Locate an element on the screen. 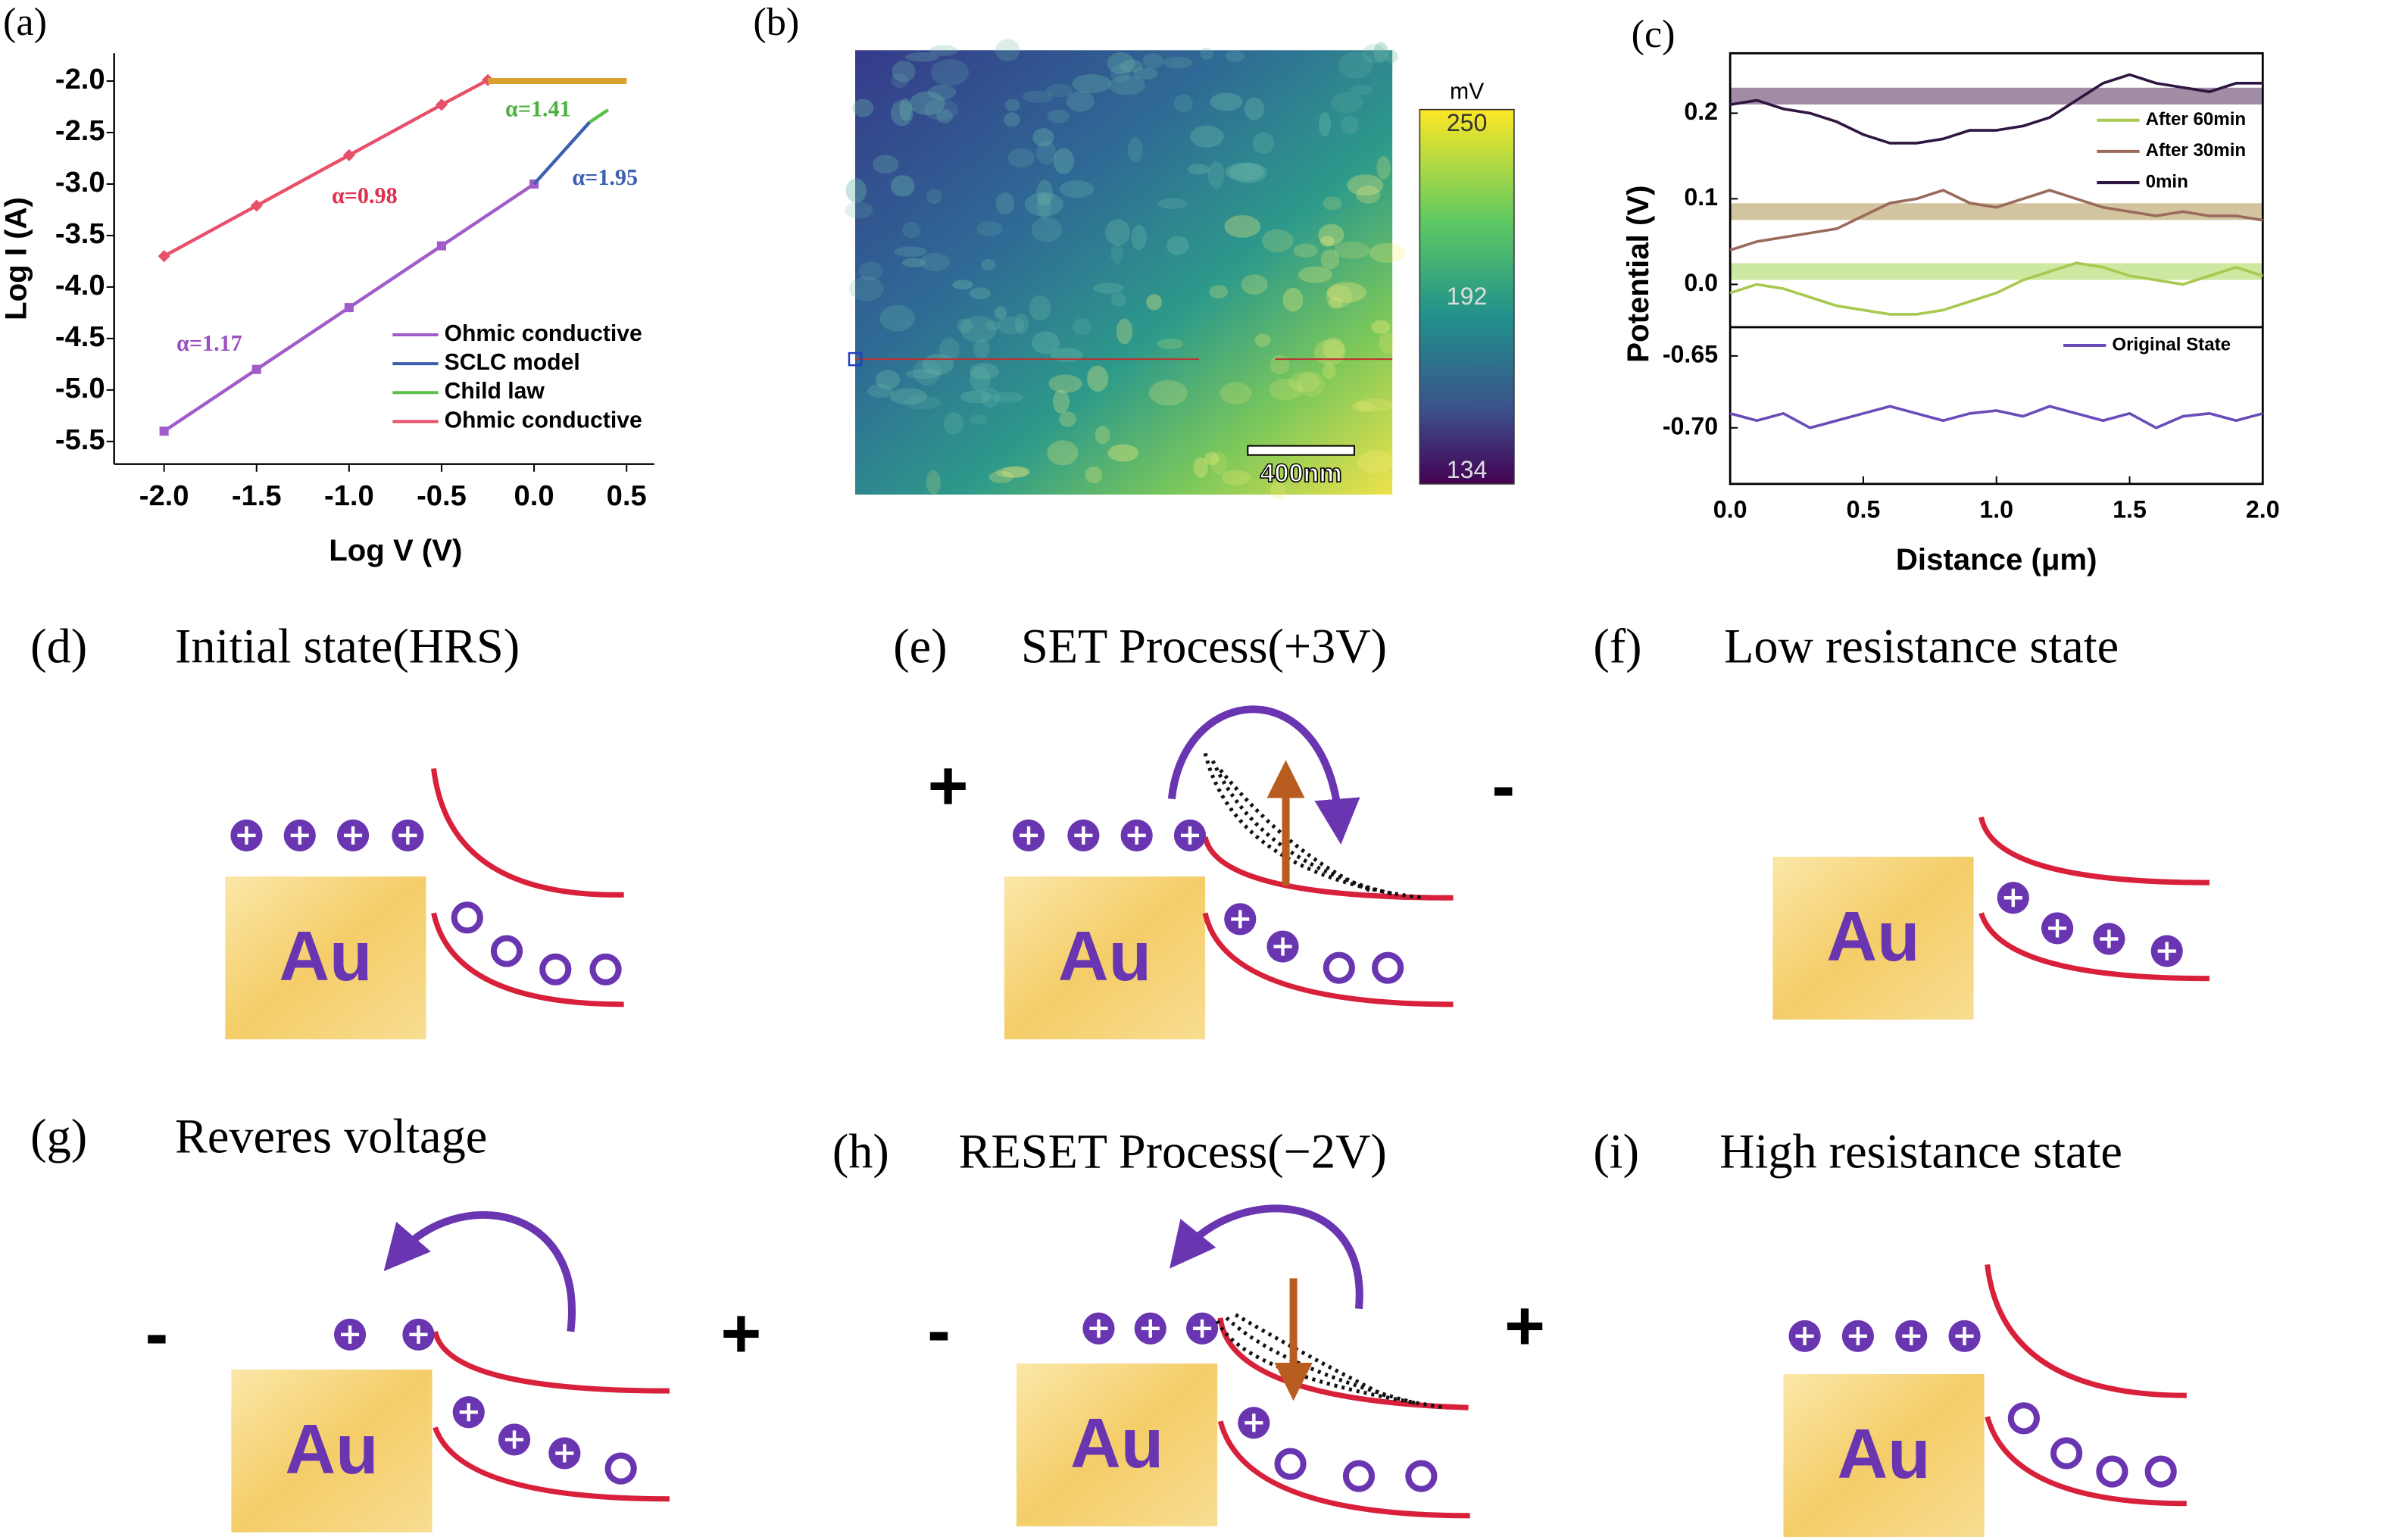  y-tick-label: -3.0 is located at coordinates (80, 182).